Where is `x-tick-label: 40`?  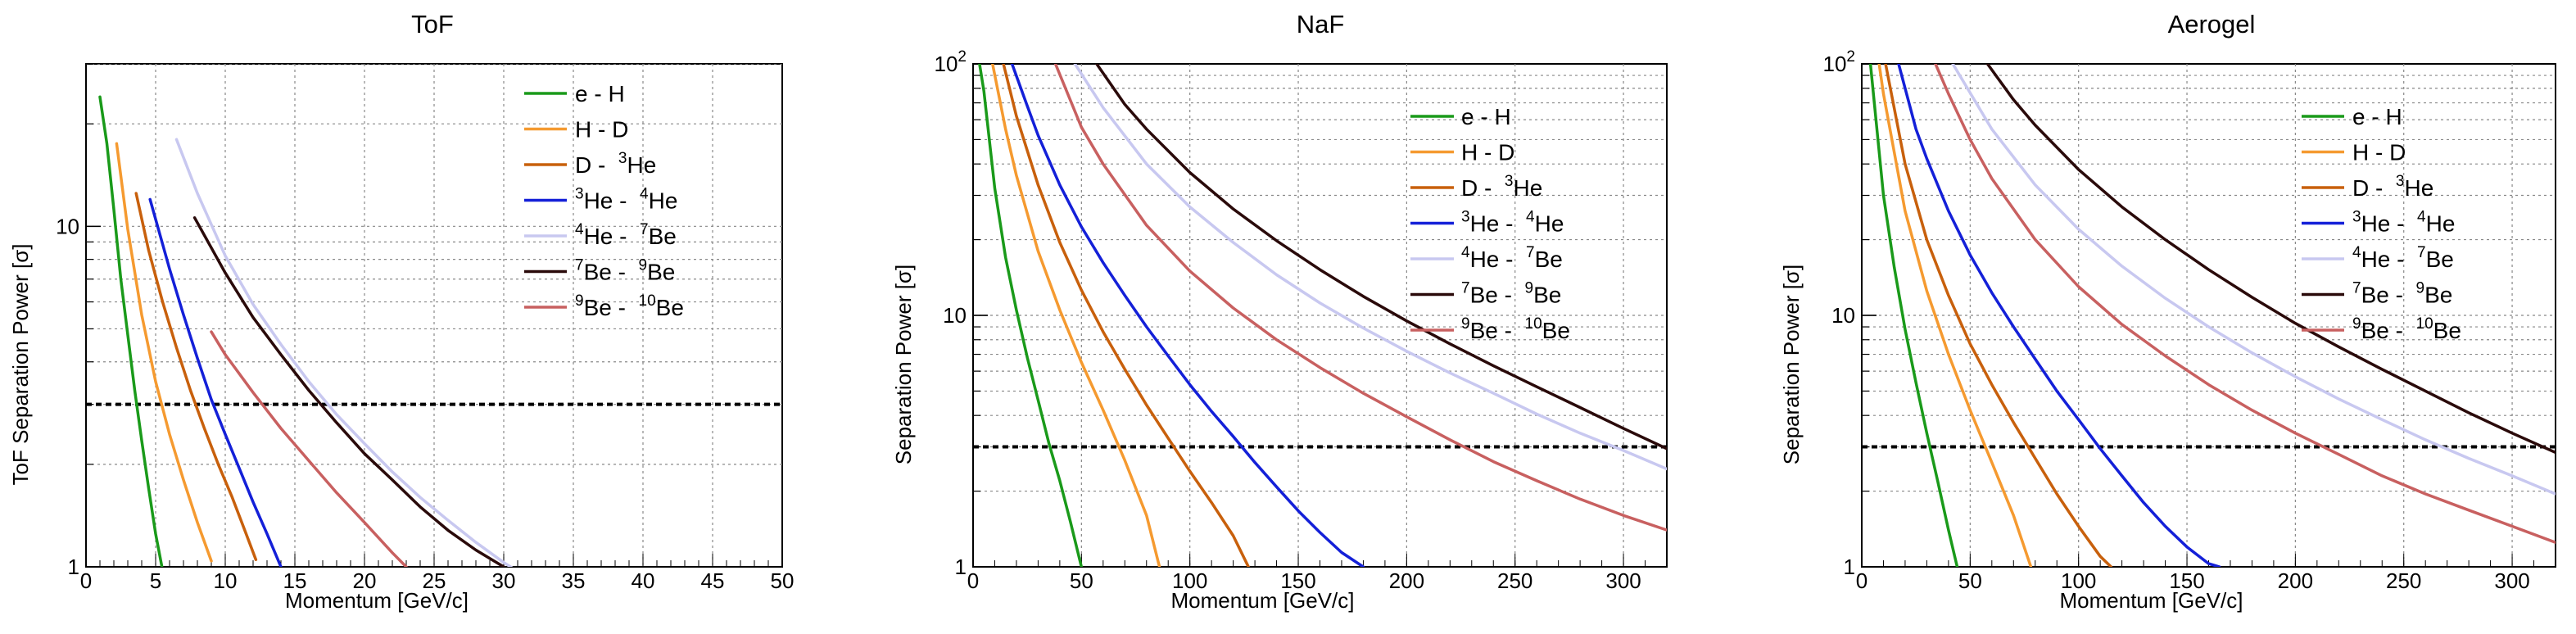 x-tick-label: 40 is located at coordinates (643, 580).